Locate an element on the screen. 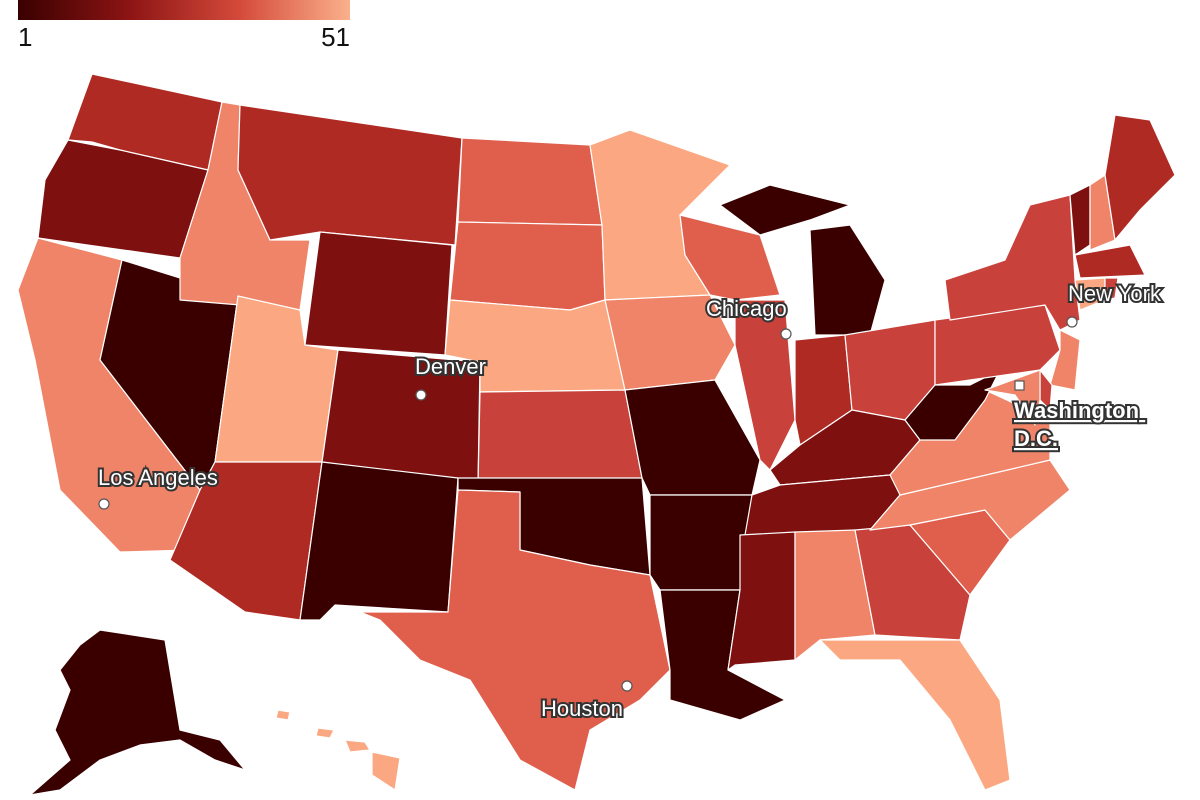  state-new-jersey is located at coordinates (1065, 360).